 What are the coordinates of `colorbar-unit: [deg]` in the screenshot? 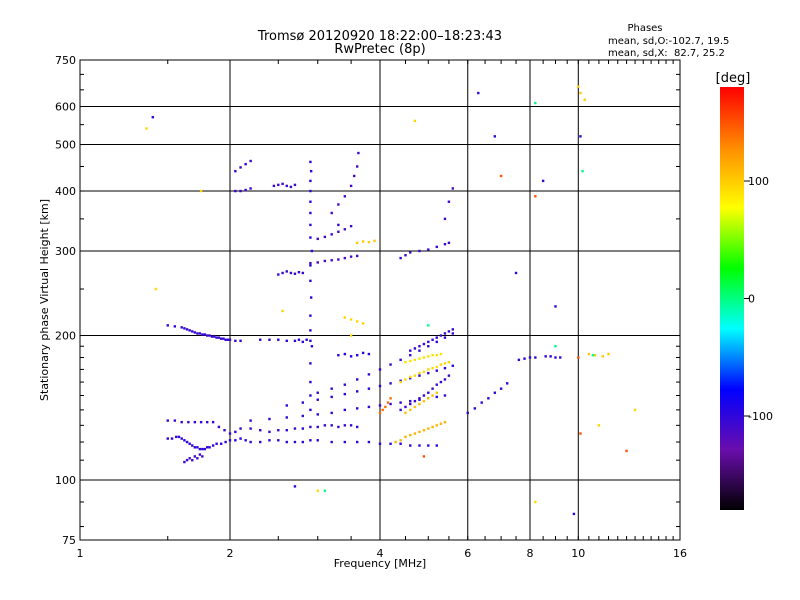 It's located at (733, 78).